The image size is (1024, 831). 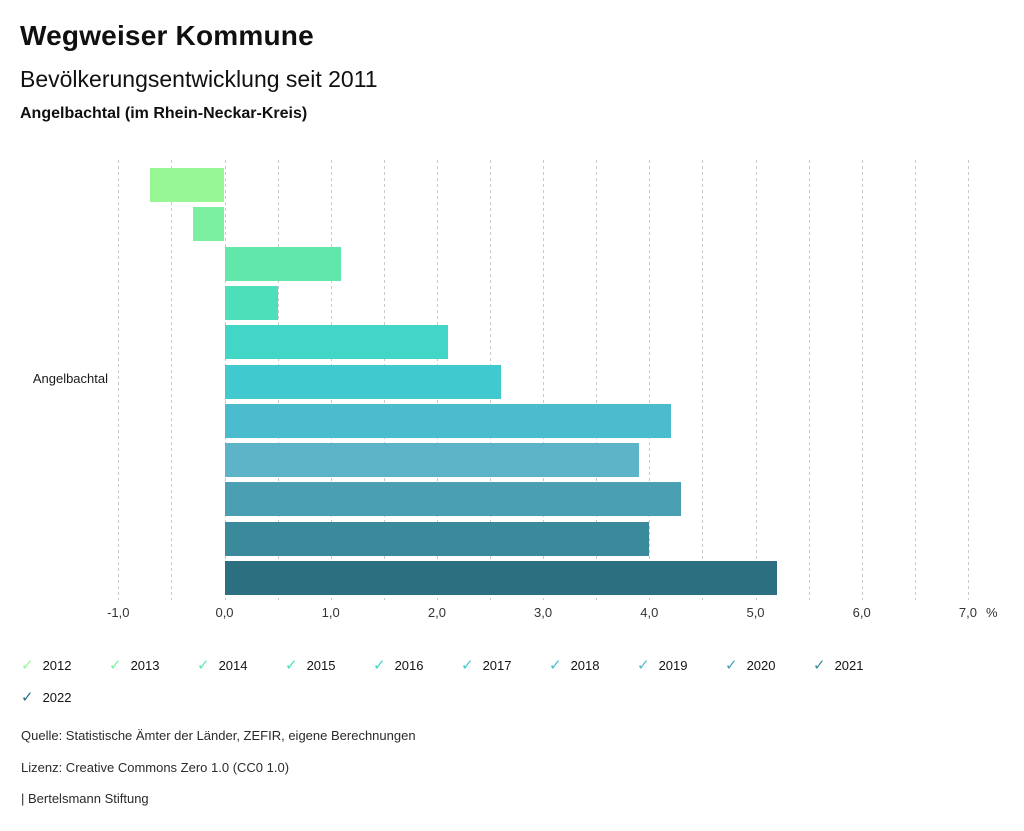 I want to click on legend-year-label: 2017, so click(x=497, y=665).